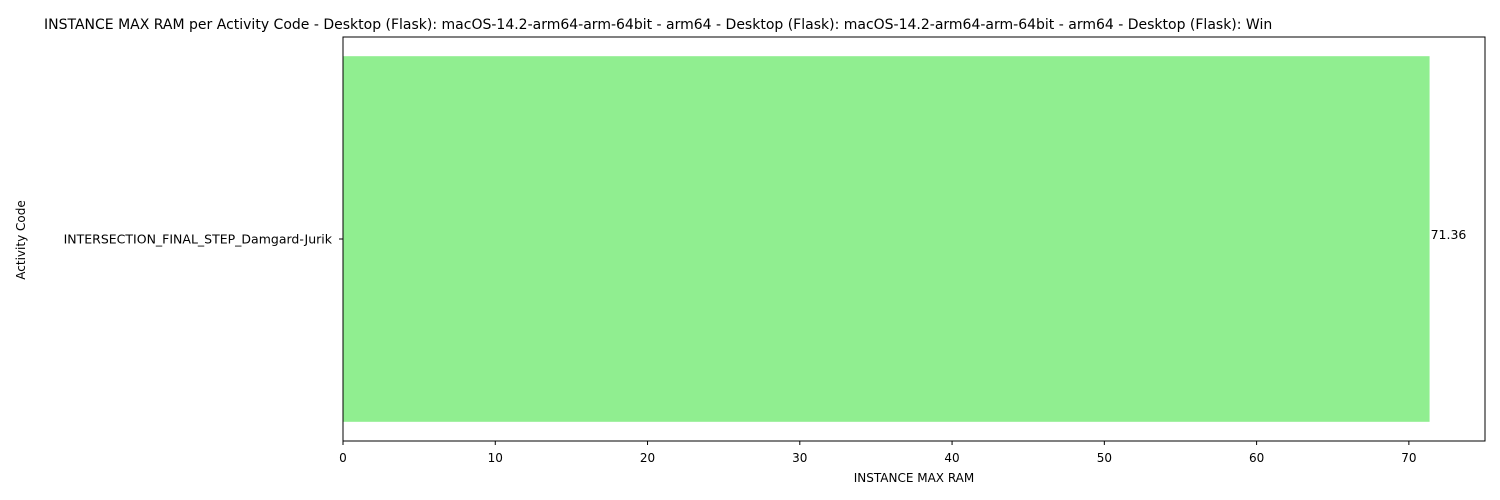 Image resolution: width=1500 pixels, height=500 pixels. I want to click on x-tick-label: 70, so click(1408, 458).